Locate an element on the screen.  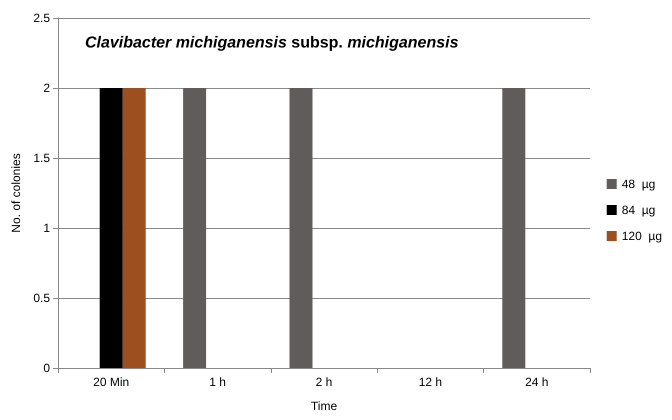
y-tick-label: 2 is located at coordinates (46, 88).